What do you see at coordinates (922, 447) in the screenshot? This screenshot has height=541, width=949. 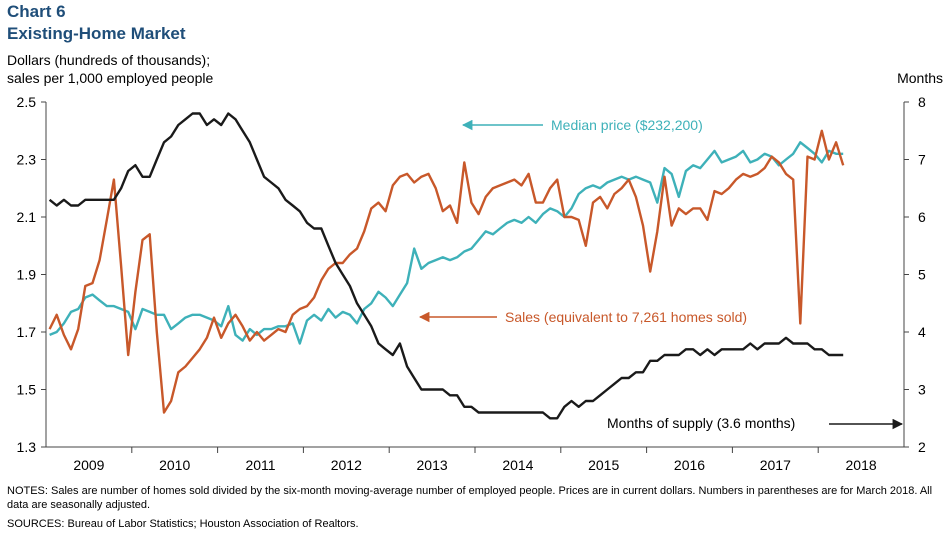 I see `y-right-tick-label: 2` at bounding box center [922, 447].